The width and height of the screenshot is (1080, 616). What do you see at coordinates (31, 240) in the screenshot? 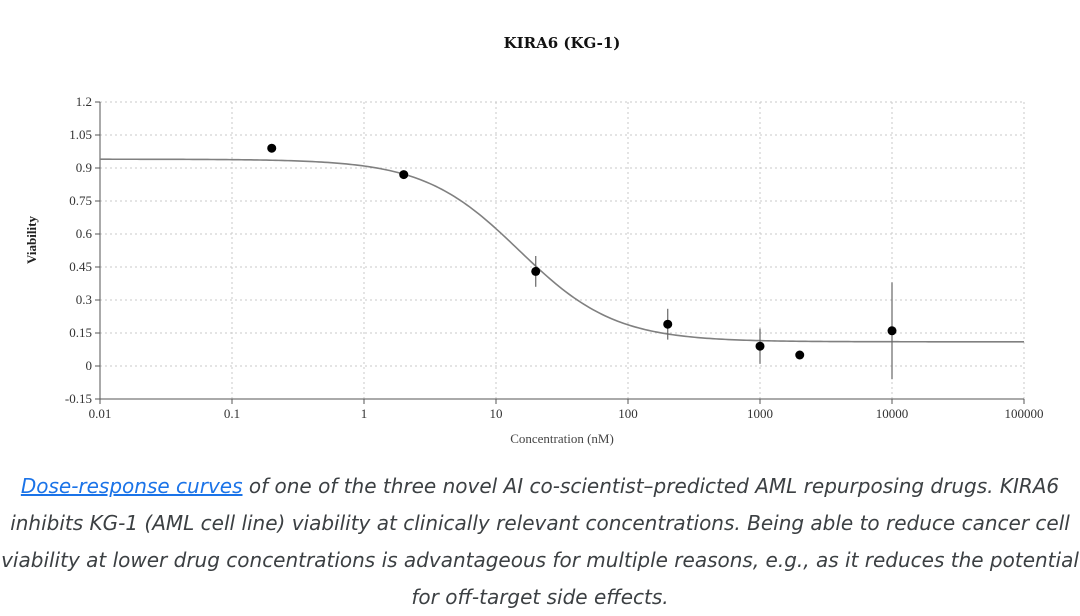
I see `y-axis-label: Viability` at bounding box center [31, 240].